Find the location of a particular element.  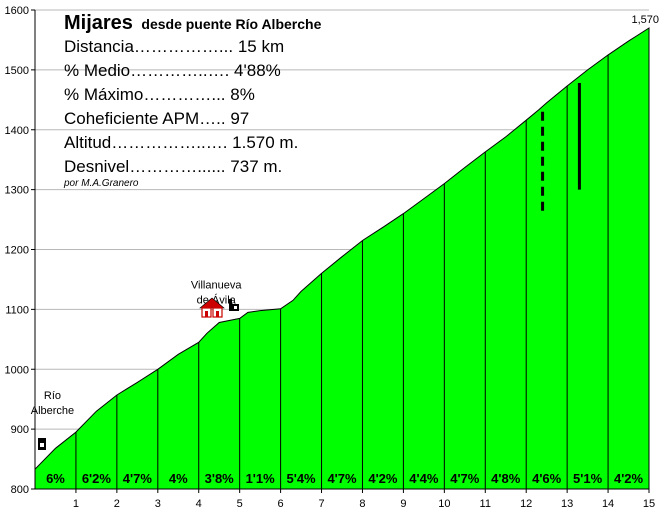

stat-row-max-grade: % Máximo…………... 8% is located at coordinates (192, 95).